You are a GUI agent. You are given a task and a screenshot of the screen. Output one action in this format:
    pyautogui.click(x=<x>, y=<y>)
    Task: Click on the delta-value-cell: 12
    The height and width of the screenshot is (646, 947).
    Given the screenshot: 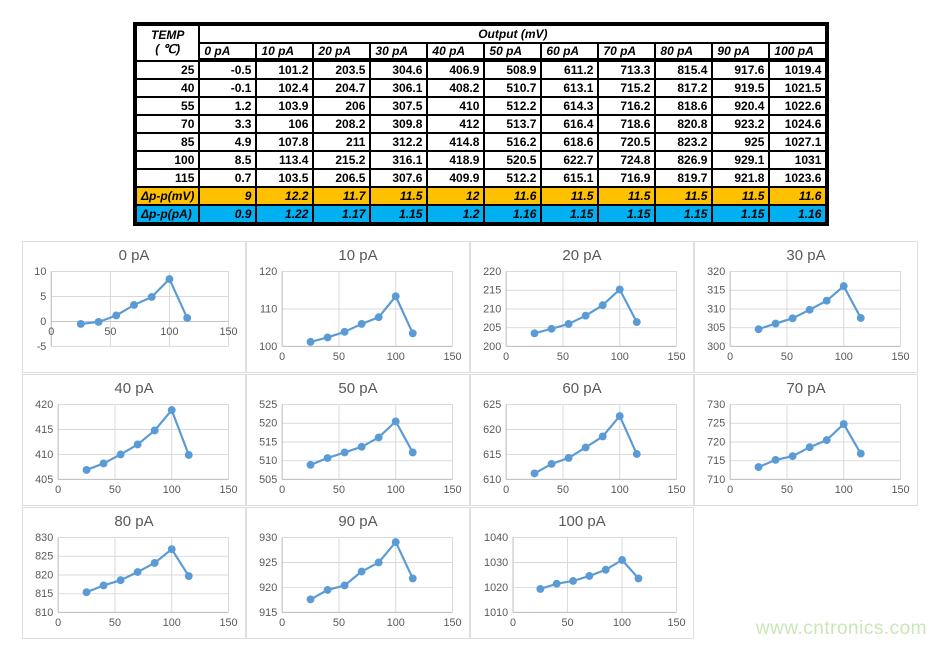 What is the action you would take?
    pyautogui.click(x=456, y=196)
    